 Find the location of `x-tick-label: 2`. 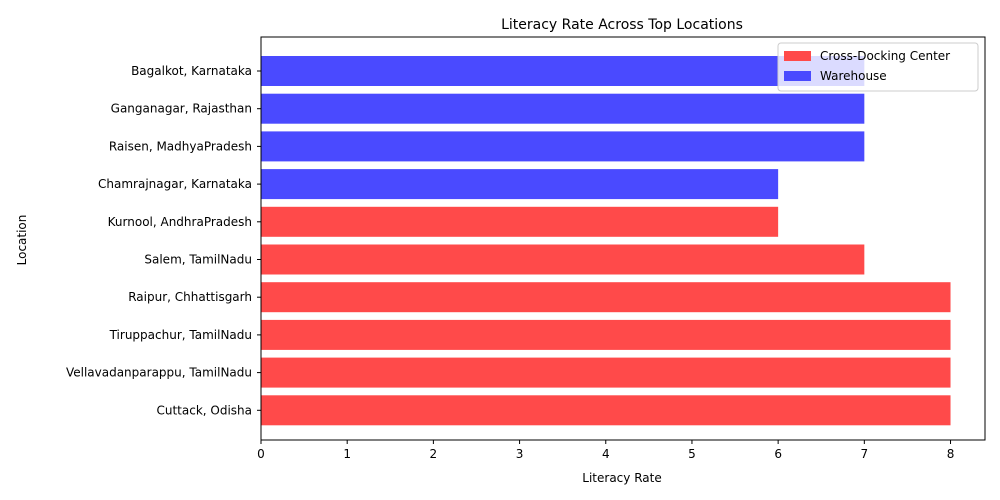

x-tick-label: 2 is located at coordinates (434, 454).